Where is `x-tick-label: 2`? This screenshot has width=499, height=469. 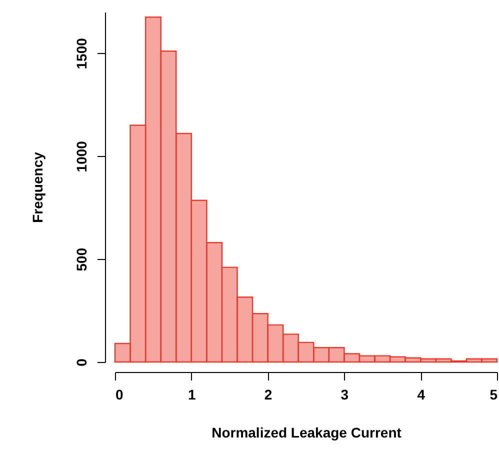 x-tick-label: 2 is located at coordinates (268, 394).